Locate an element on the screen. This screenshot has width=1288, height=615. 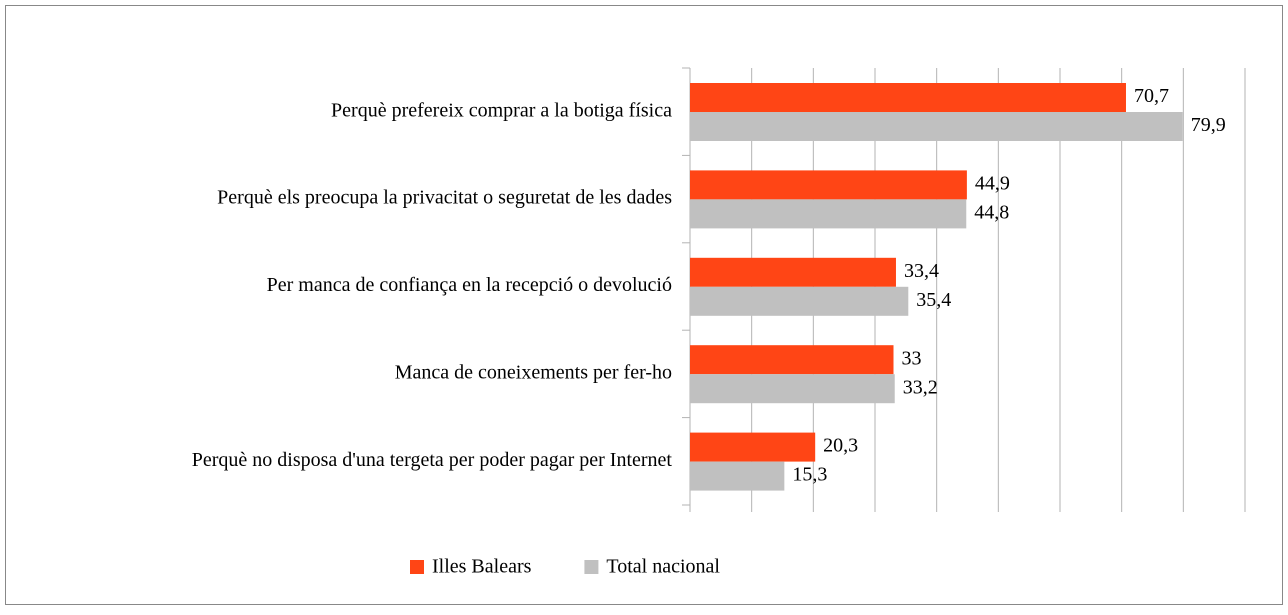
value-label: 79,9 is located at coordinates (1208, 125).